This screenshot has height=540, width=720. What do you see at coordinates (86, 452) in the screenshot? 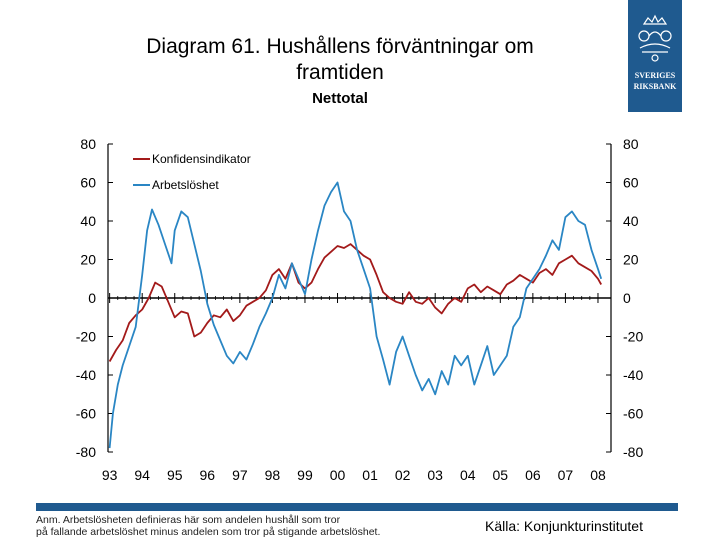
I see `left-y-tick-label: -80` at bounding box center [86, 452].